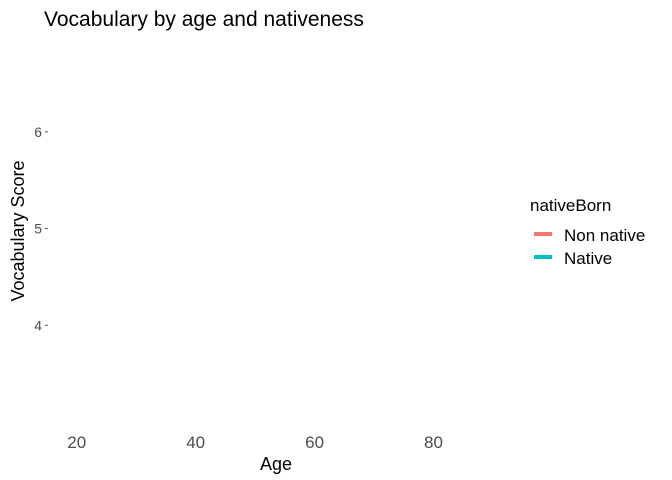  I want to click on legend-label-0: Non native, so click(604, 235).